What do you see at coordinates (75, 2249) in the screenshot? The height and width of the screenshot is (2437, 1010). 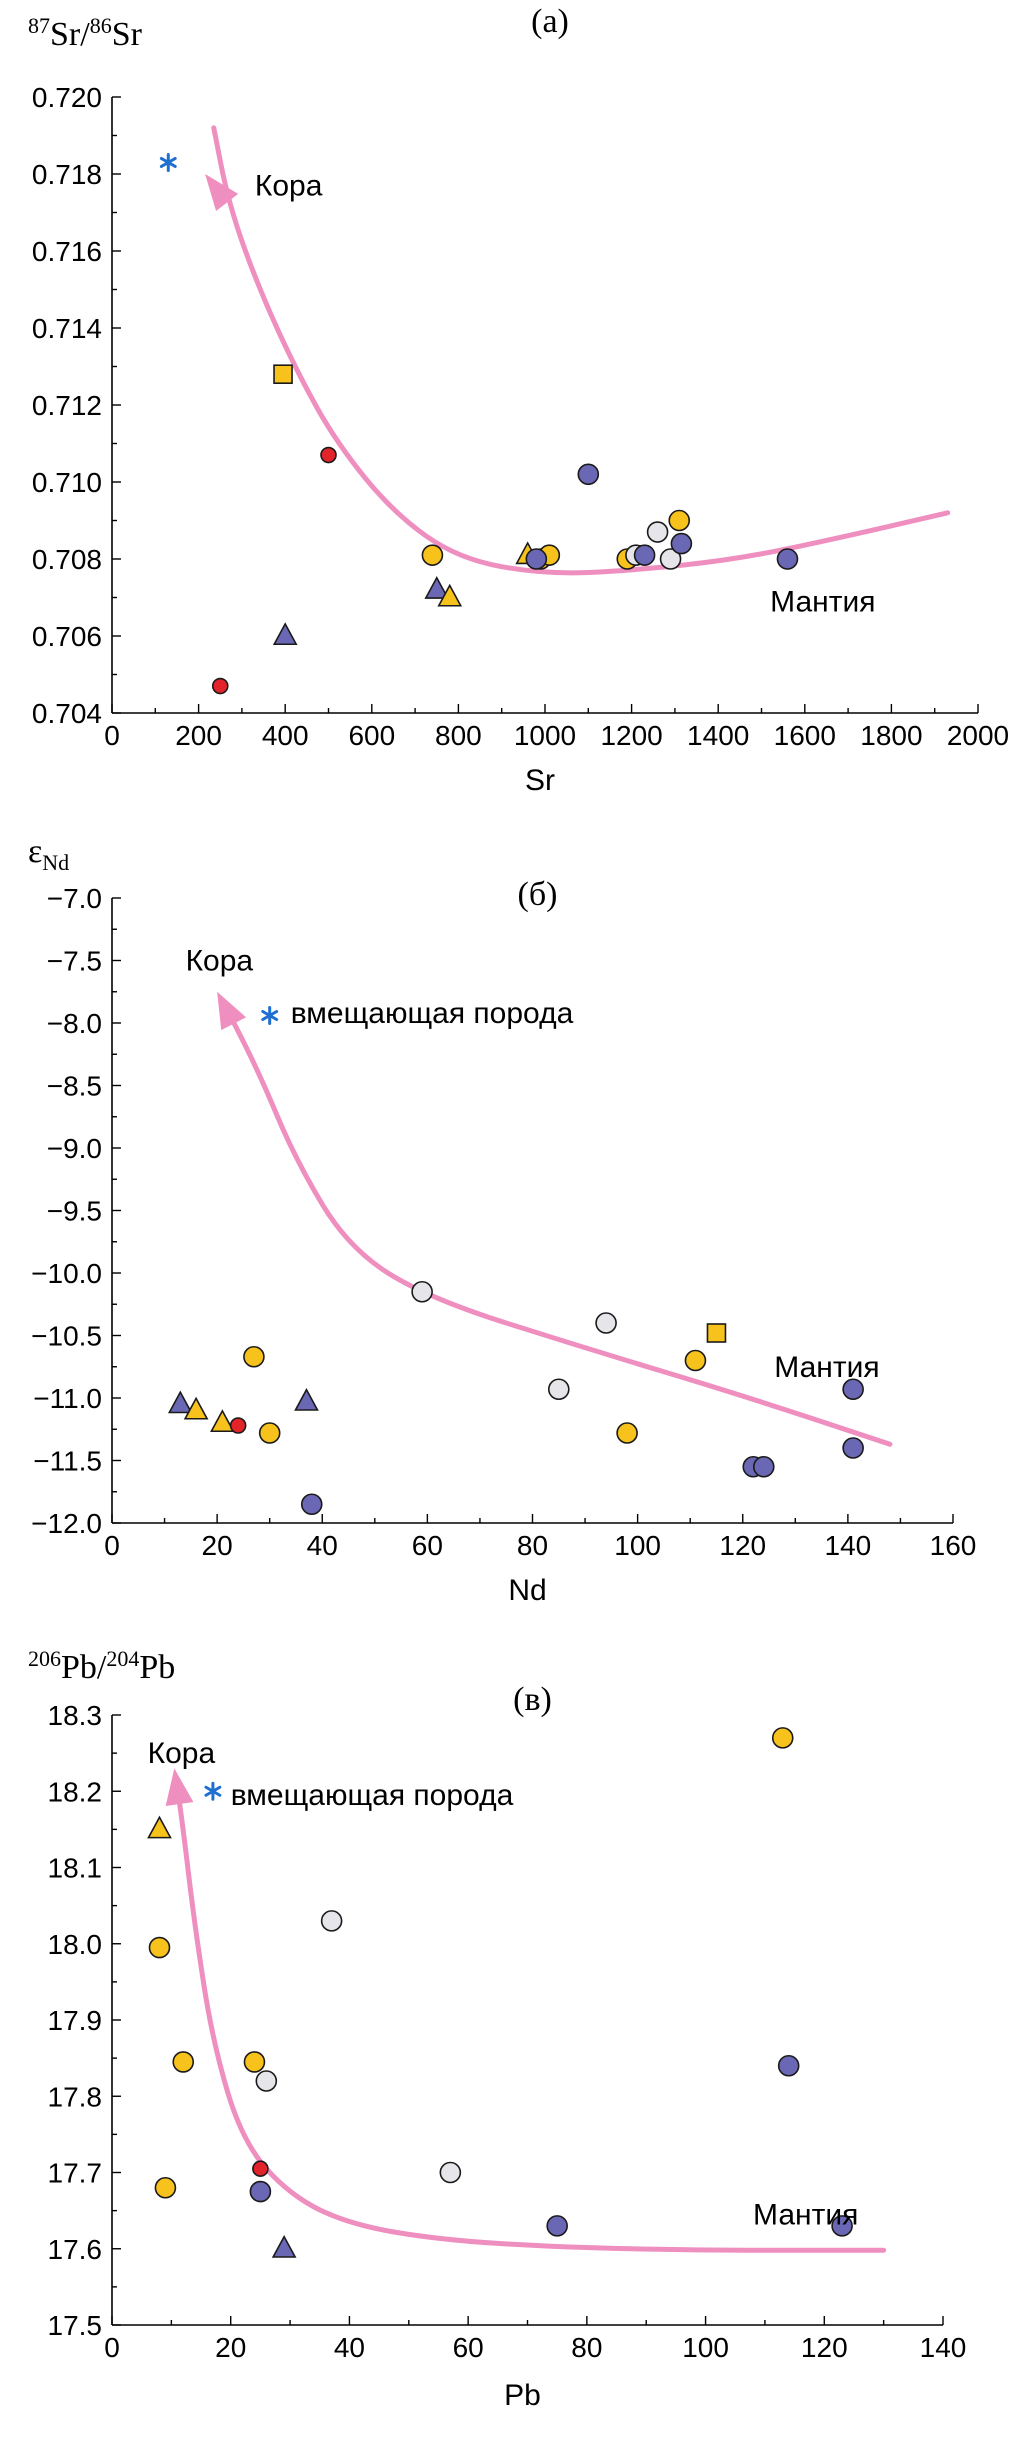 I see `y-tick-label: 17.6` at bounding box center [75, 2249].